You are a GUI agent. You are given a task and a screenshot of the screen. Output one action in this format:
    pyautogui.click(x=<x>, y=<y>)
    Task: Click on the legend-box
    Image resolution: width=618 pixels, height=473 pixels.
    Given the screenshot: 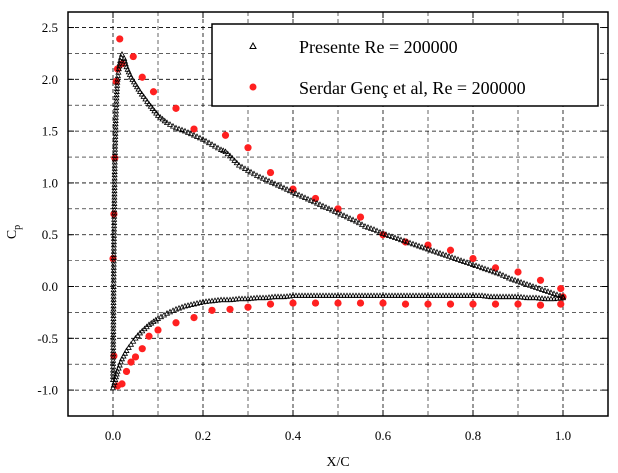 What is the action you would take?
    pyautogui.click(x=405, y=65)
    